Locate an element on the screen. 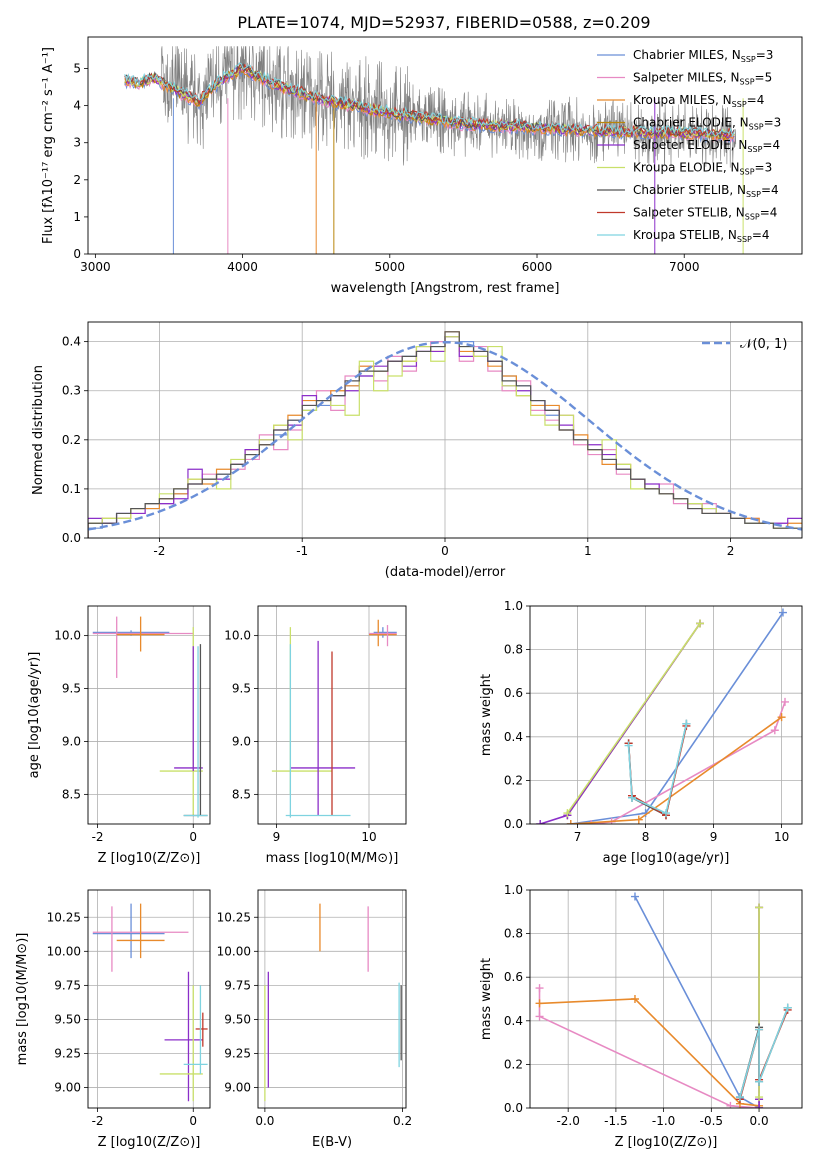  x-axis-label: E(B-V) is located at coordinates (332, 1142).